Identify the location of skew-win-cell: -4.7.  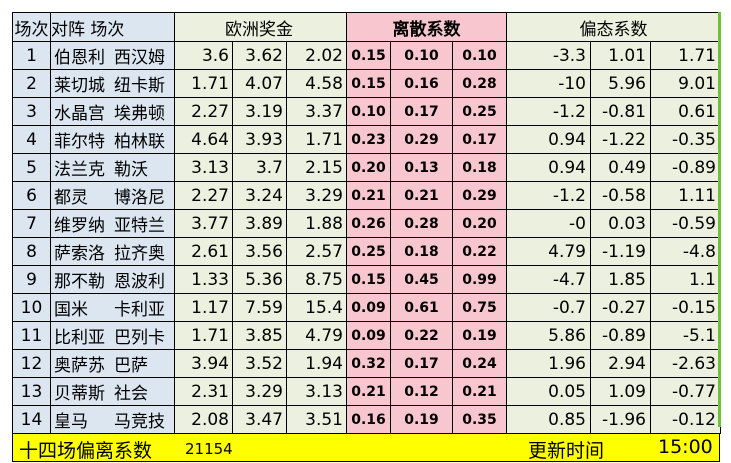
(548, 279).